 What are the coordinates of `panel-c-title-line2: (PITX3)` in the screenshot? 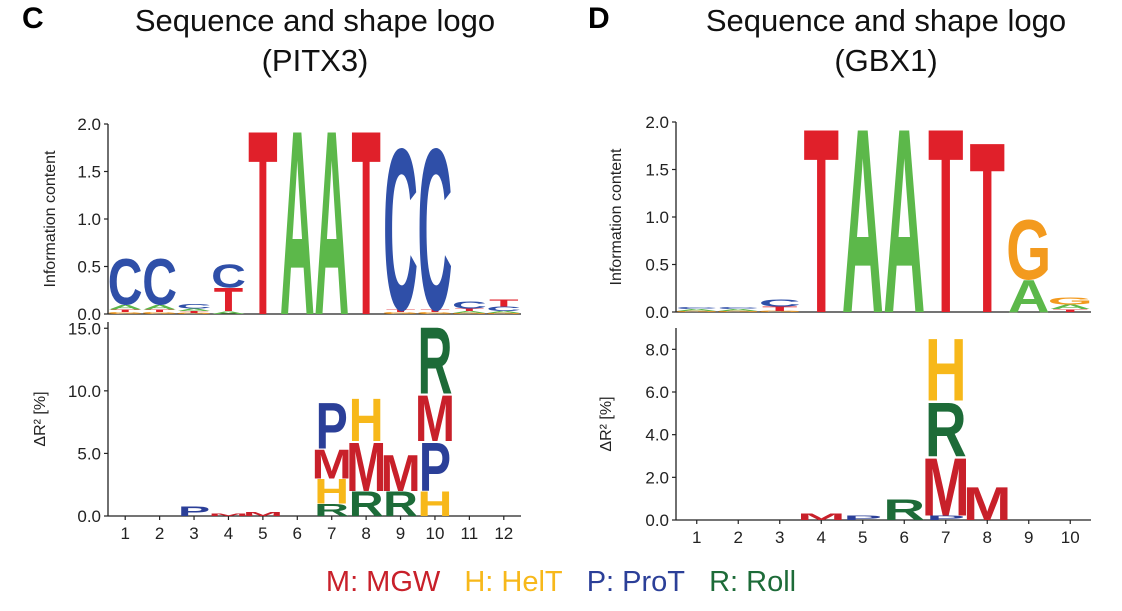 It's located at (315, 60).